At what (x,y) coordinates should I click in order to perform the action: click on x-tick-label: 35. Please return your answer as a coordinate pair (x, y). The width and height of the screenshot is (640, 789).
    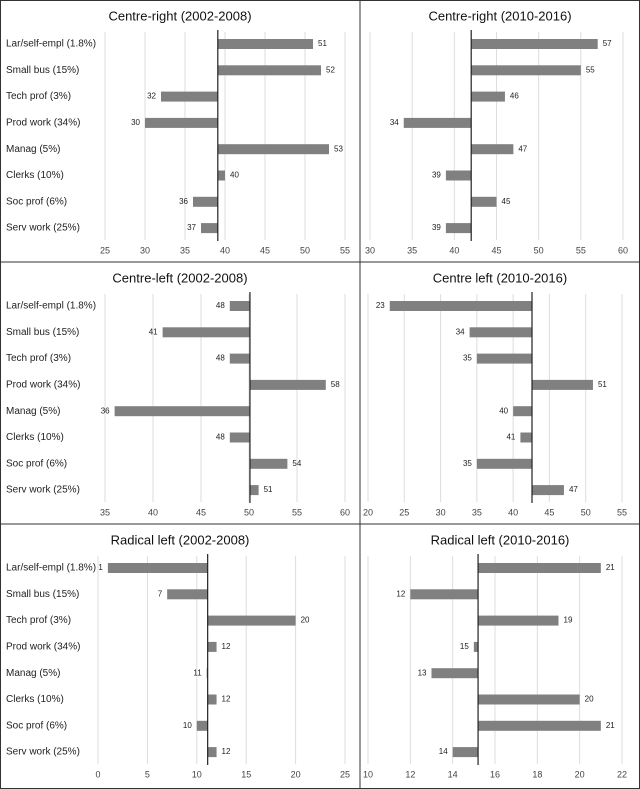
    Looking at the image, I should click on (477, 512).